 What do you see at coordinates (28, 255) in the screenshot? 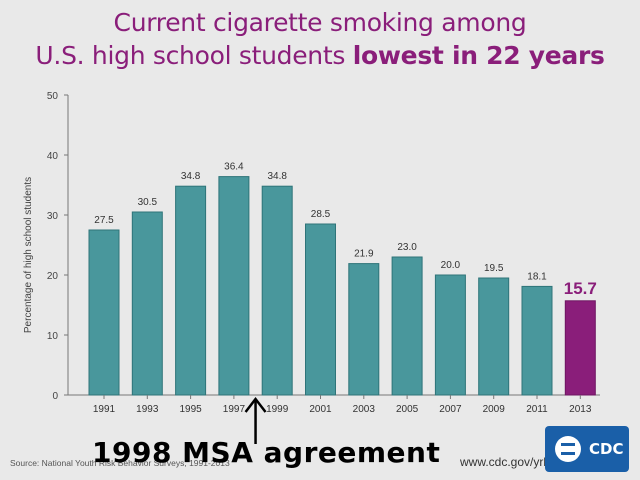
I see `y-axis-label: Percentage of high school students` at bounding box center [28, 255].